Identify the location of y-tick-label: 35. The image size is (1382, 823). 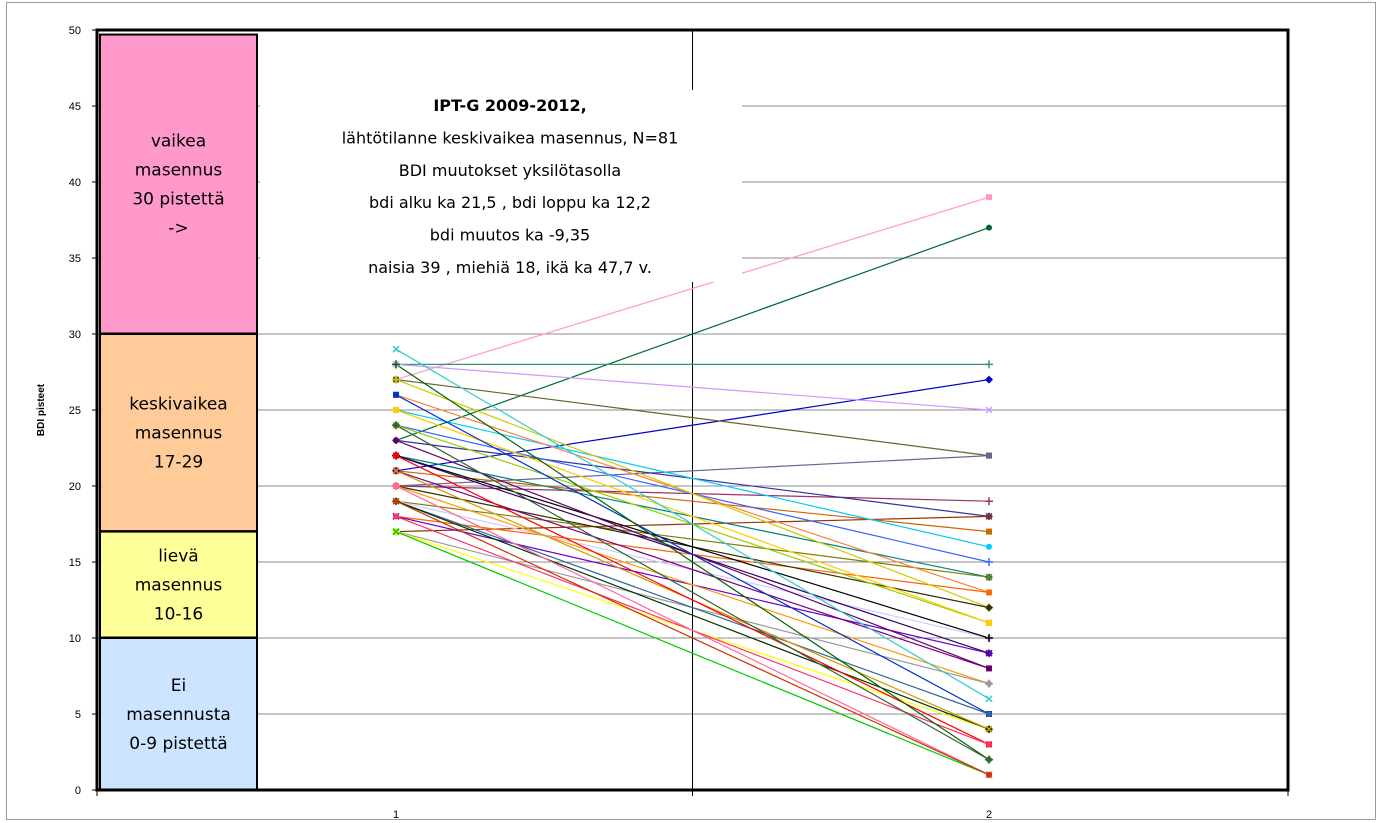
(75, 259).